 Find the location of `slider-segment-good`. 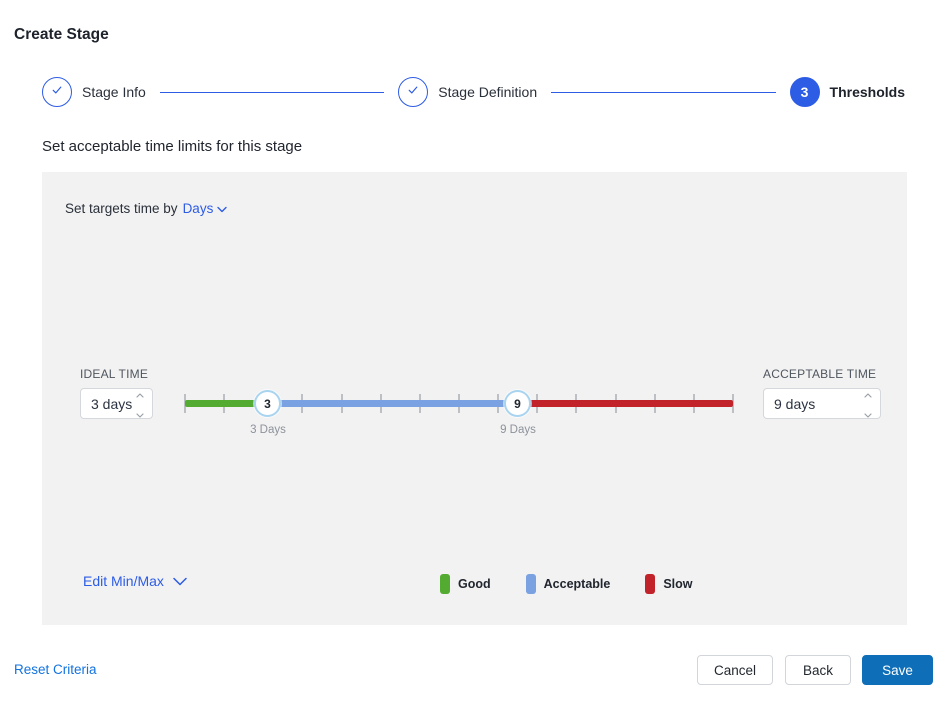

slider-segment-good is located at coordinates (226, 403).